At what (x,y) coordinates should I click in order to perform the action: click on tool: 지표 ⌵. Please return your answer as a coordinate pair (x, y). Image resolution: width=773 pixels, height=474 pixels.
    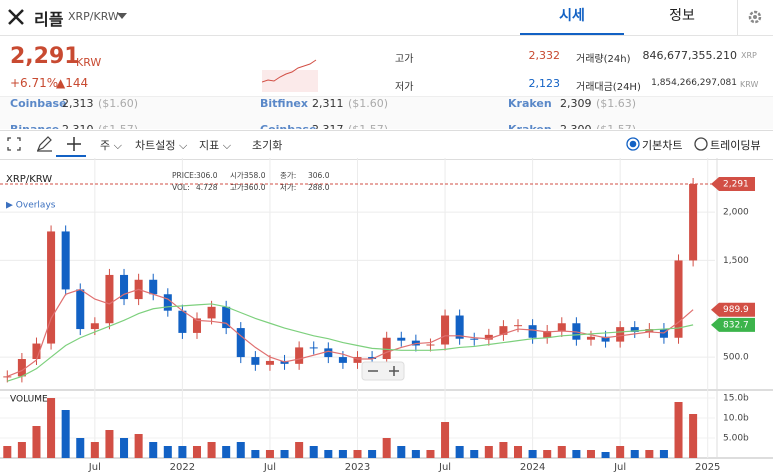
    Looking at the image, I should click on (215, 145).